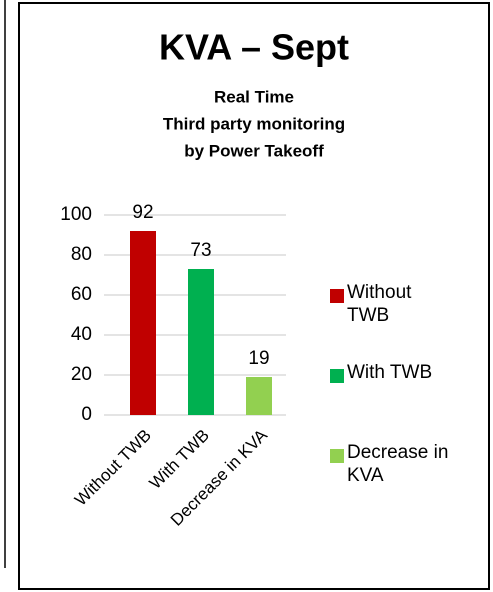  What do you see at coordinates (113, 468) in the screenshot?
I see `x-tick-label: Without TWB` at bounding box center [113, 468].